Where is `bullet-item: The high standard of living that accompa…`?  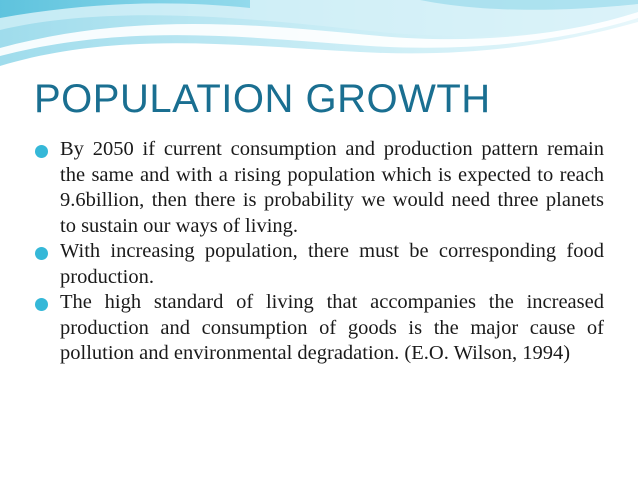 bullet-item: The high standard of living that accompa… is located at coordinates (319, 328).